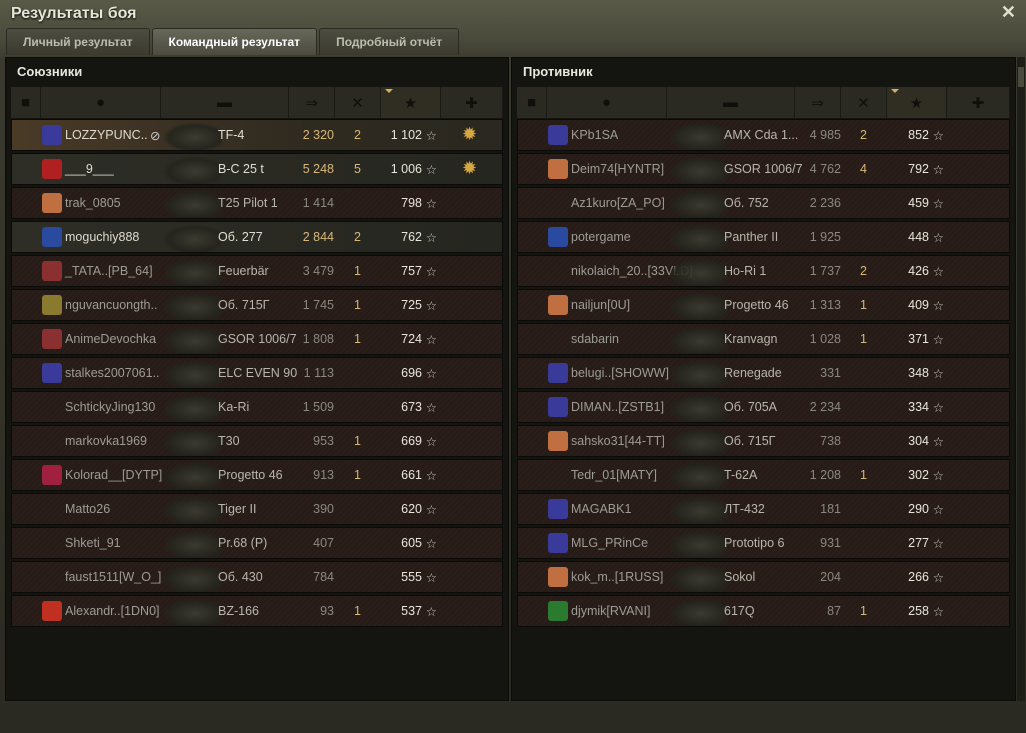 This screenshot has height=733, width=1026. What do you see at coordinates (257, 305) in the screenshot?
I see `player-row: nguvancuongth.. Об. 715Г 1 745 1 725 ☆` at bounding box center [257, 305].